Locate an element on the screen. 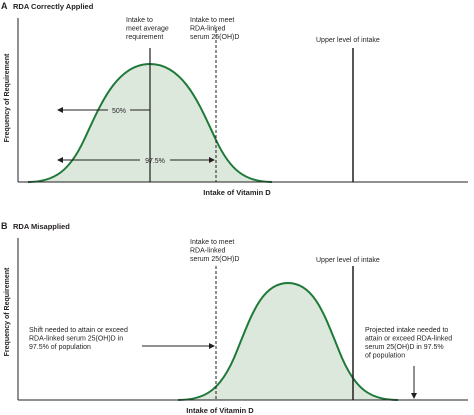  panel-b-curve-fill is located at coordinates (288, 341).